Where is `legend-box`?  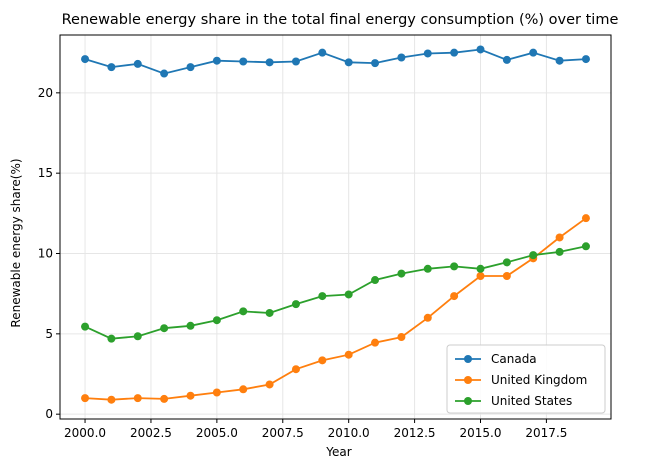
legend-box is located at coordinates (526, 379).